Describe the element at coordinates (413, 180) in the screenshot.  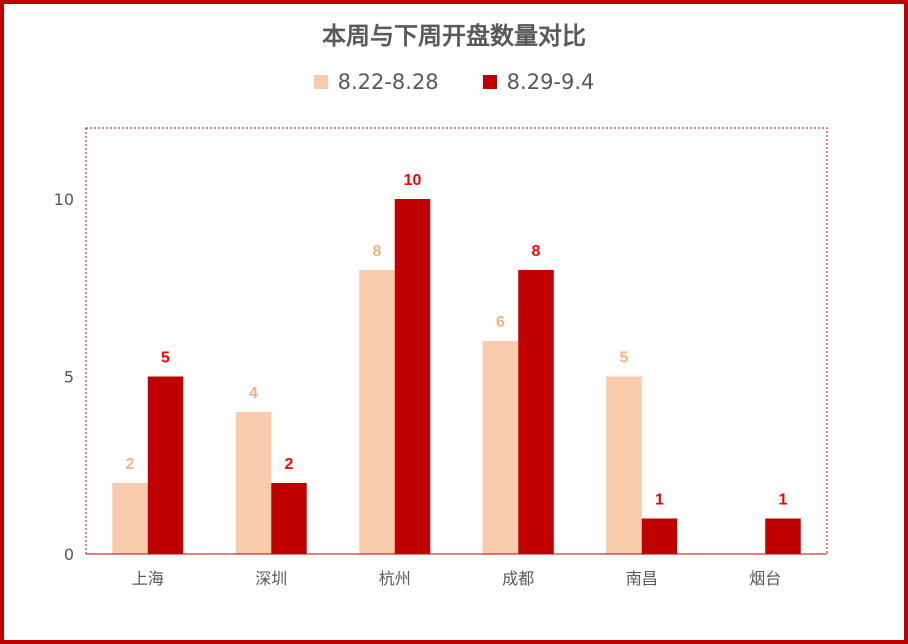
I see `data-label-series-2-2: 10` at that location.